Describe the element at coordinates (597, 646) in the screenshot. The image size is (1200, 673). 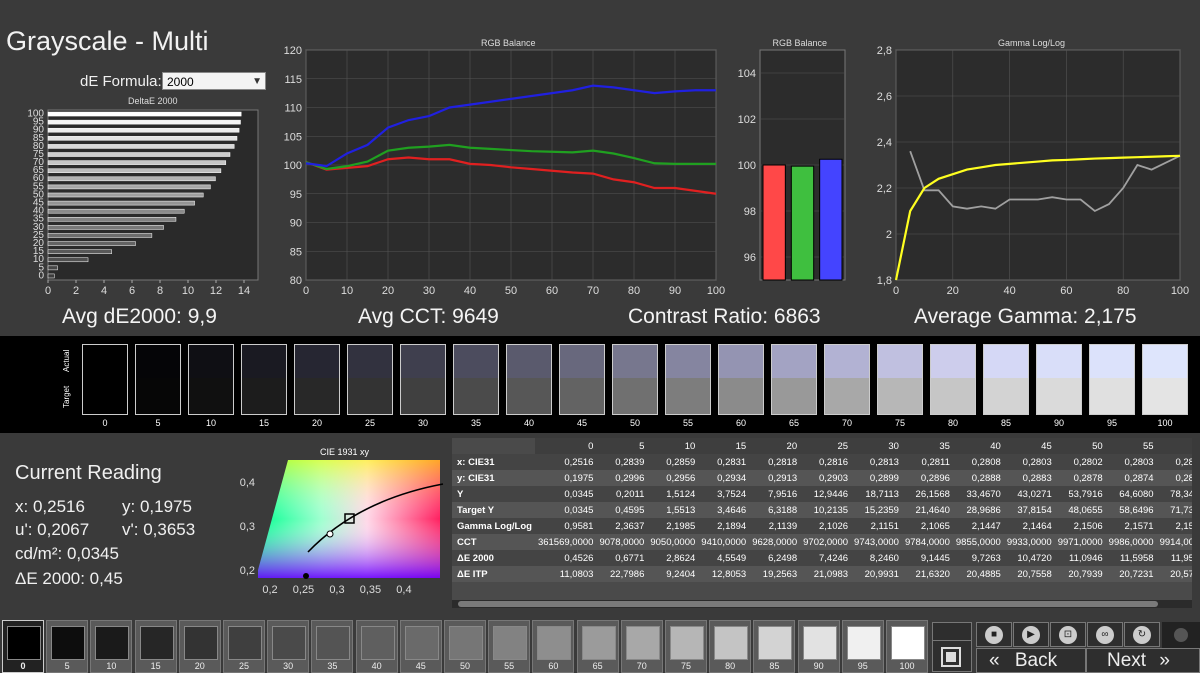
I see `grayscale-patch-button-65: 65` at that location.